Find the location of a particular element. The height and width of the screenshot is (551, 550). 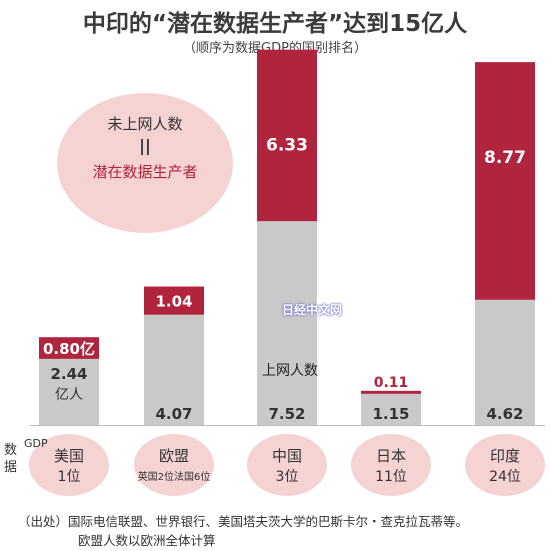

category-name-2: 中国 is located at coordinates (287, 456).